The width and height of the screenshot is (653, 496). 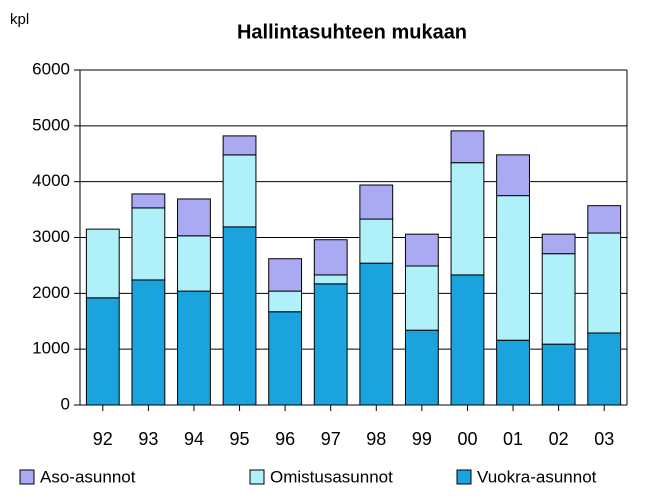 What do you see at coordinates (604, 439) in the screenshot?
I see `x-tick-label: 03` at bounding box center [604, 439].